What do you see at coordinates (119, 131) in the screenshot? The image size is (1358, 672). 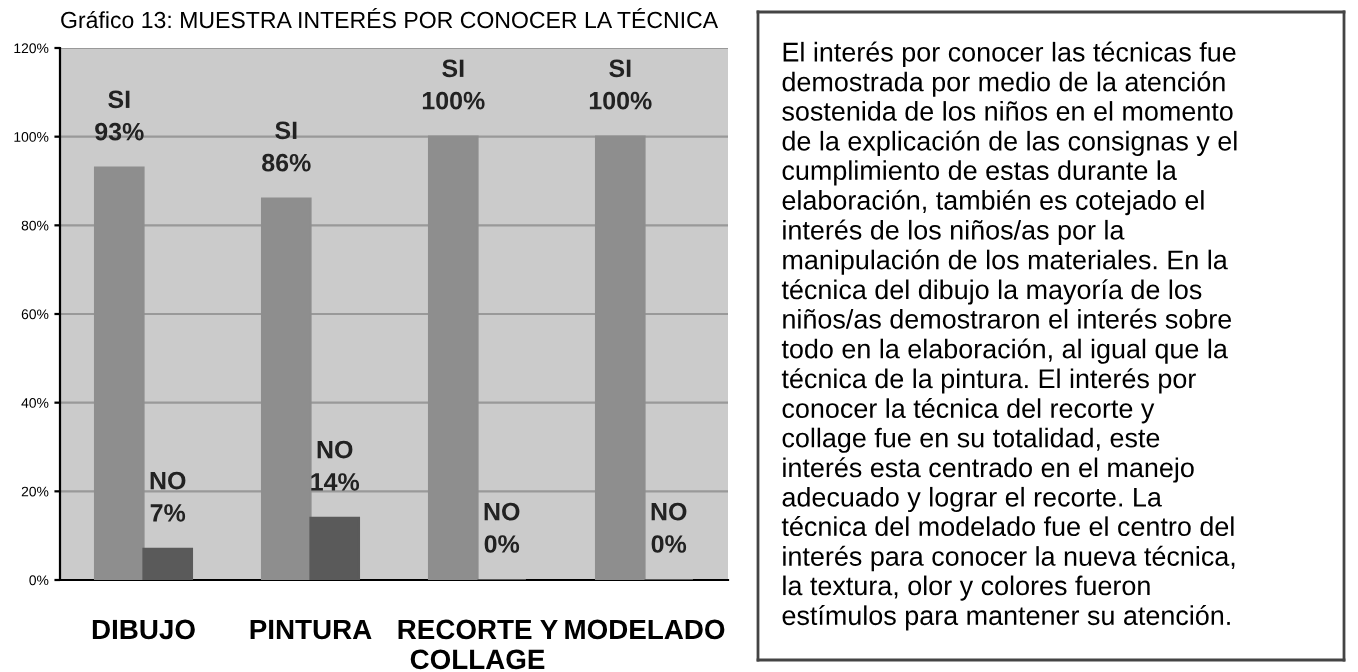 I see `data-label: 93%` at bounding box center [119, 131].